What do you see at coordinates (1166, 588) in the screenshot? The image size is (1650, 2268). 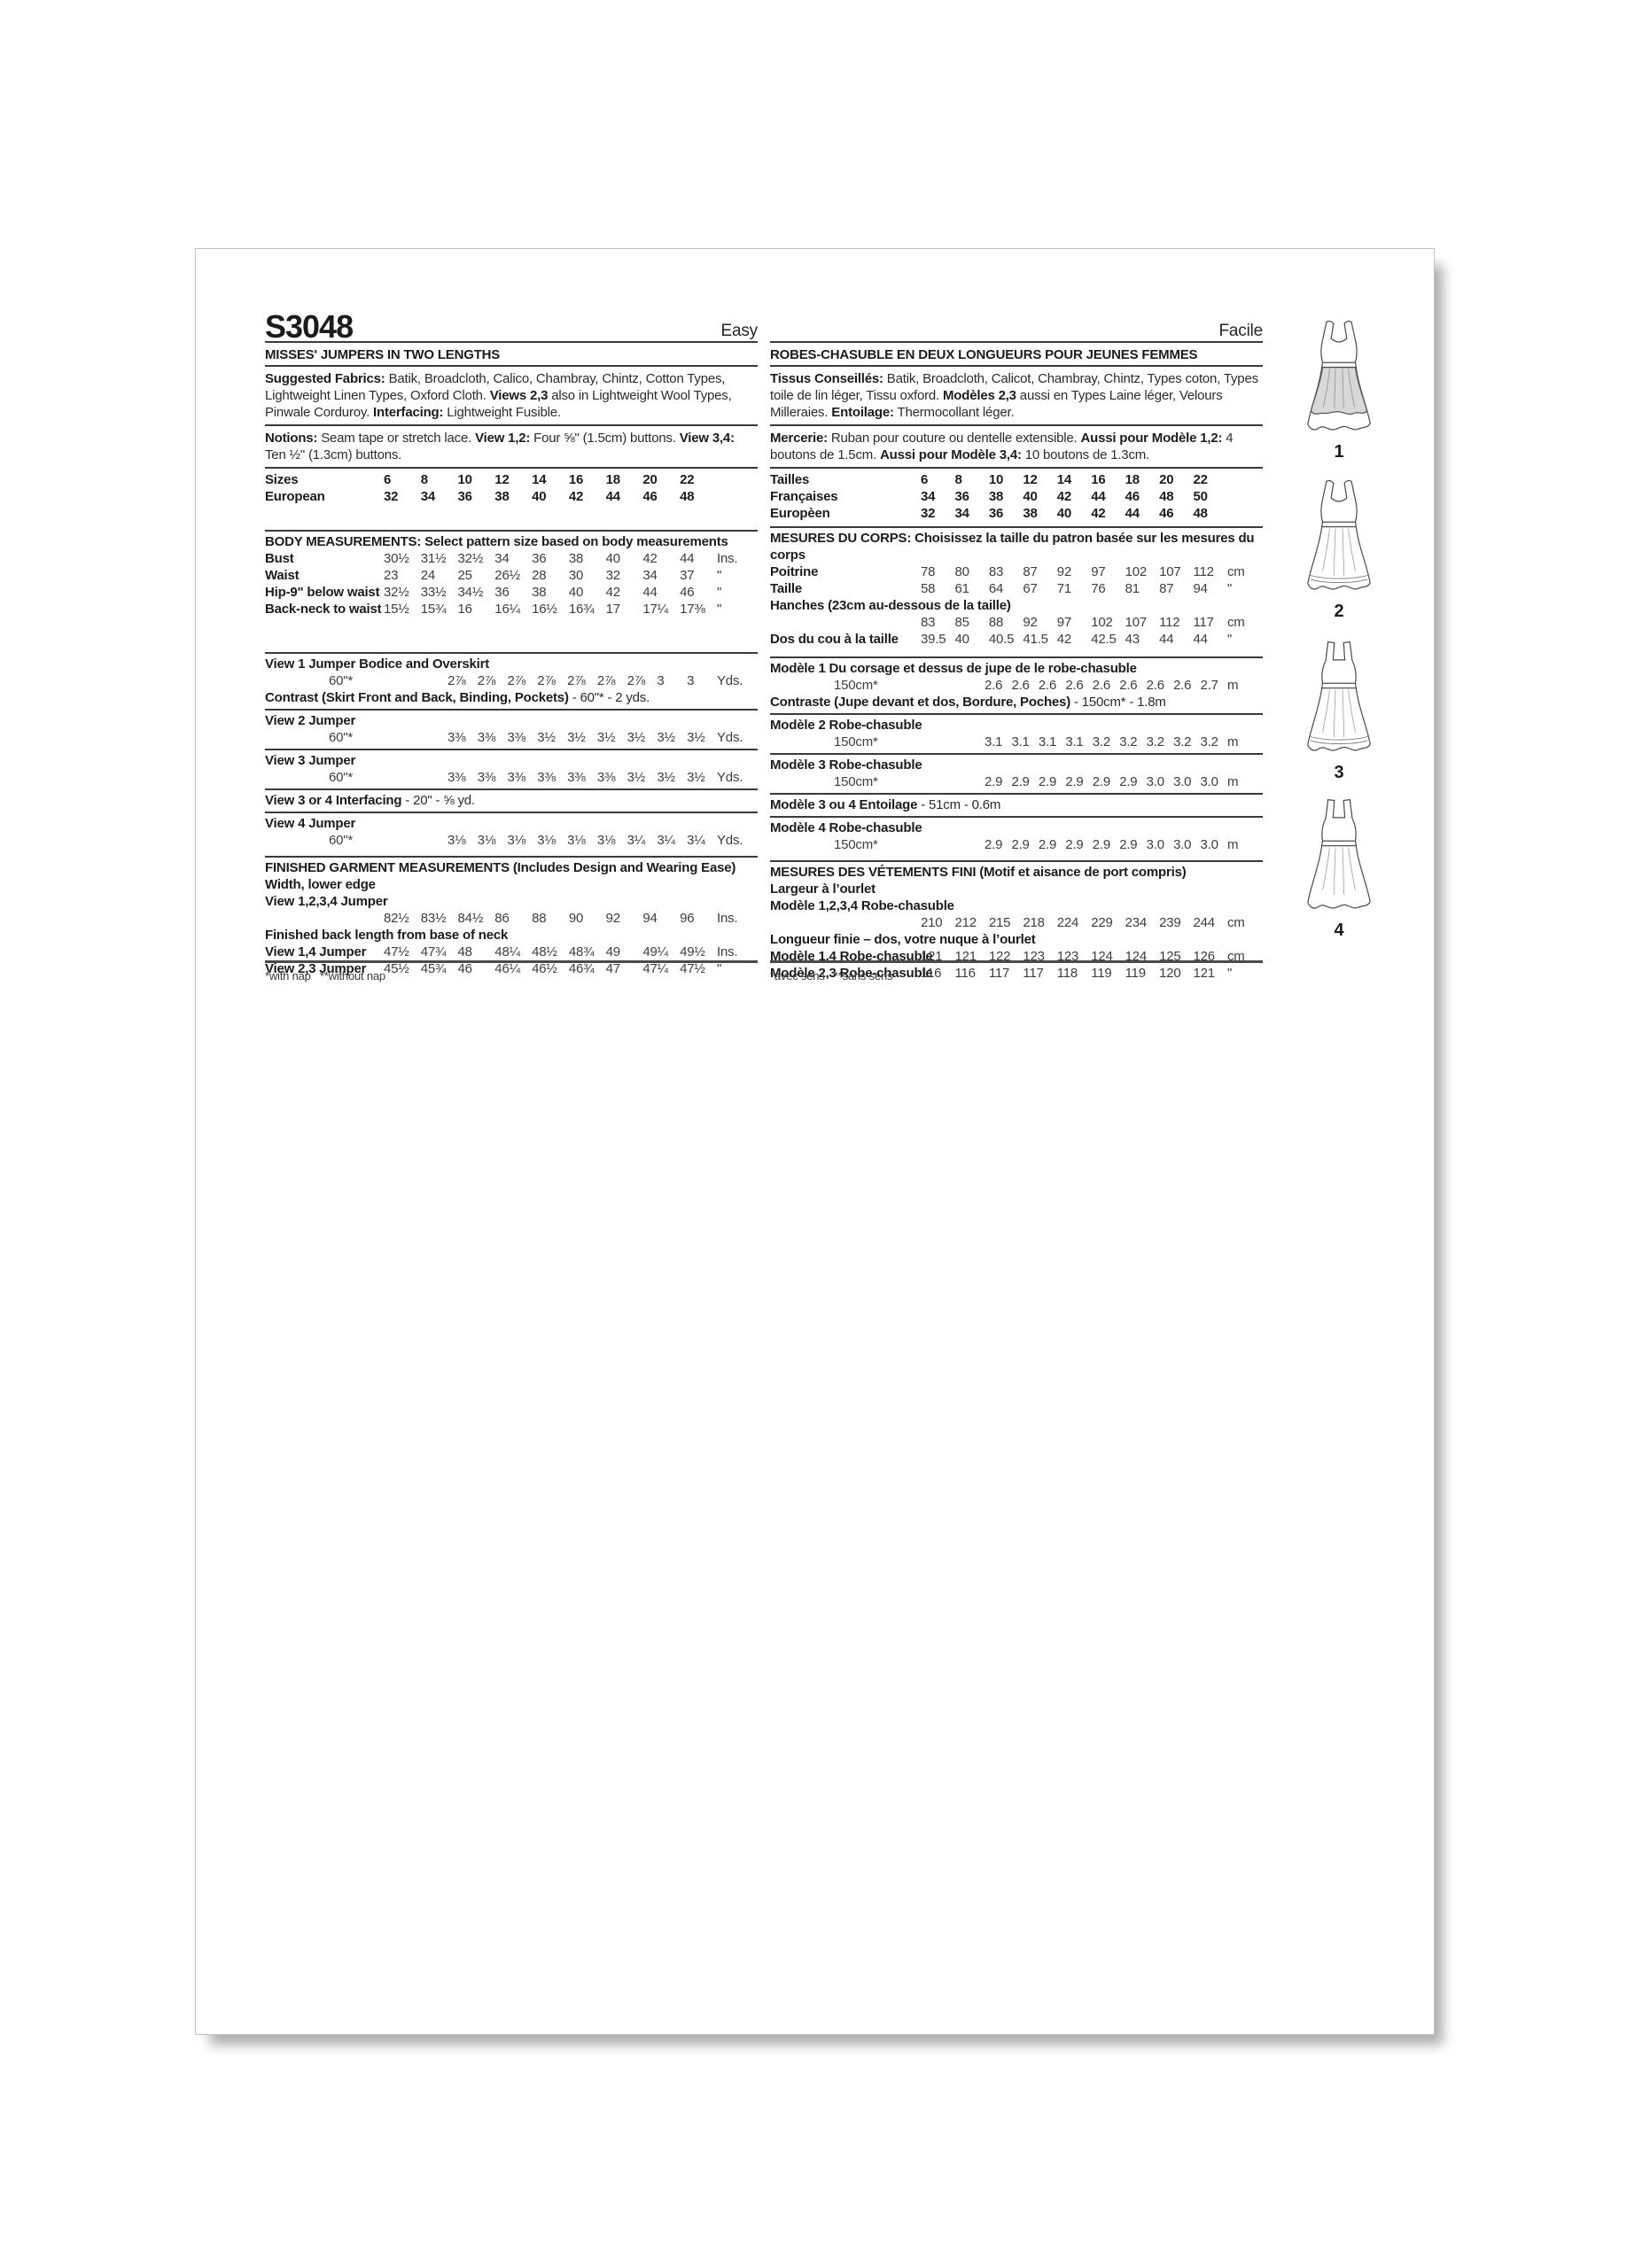 I see `table-cell: 87` at bounding box center [1166, 588].